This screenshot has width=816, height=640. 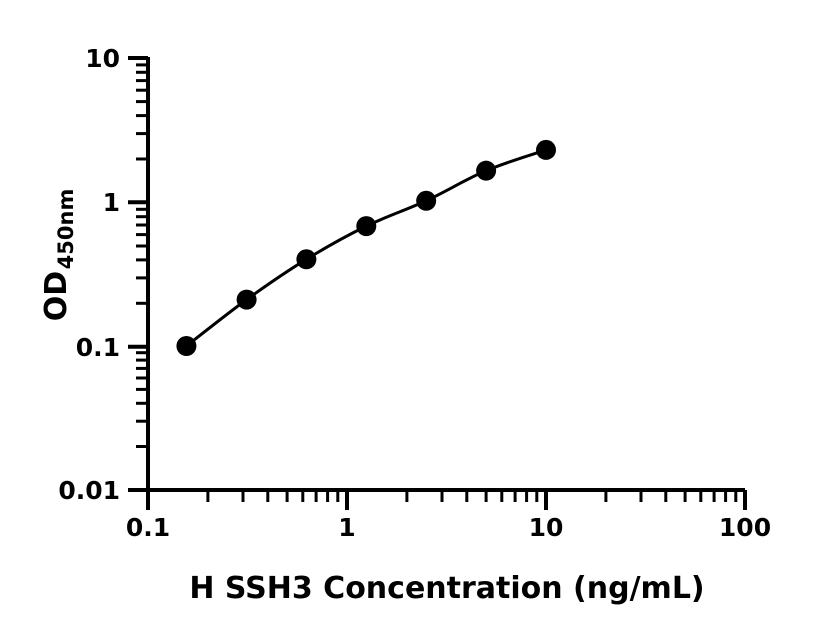 I want to click on y-axis-title-main: OD, so click(x=56, y=296).